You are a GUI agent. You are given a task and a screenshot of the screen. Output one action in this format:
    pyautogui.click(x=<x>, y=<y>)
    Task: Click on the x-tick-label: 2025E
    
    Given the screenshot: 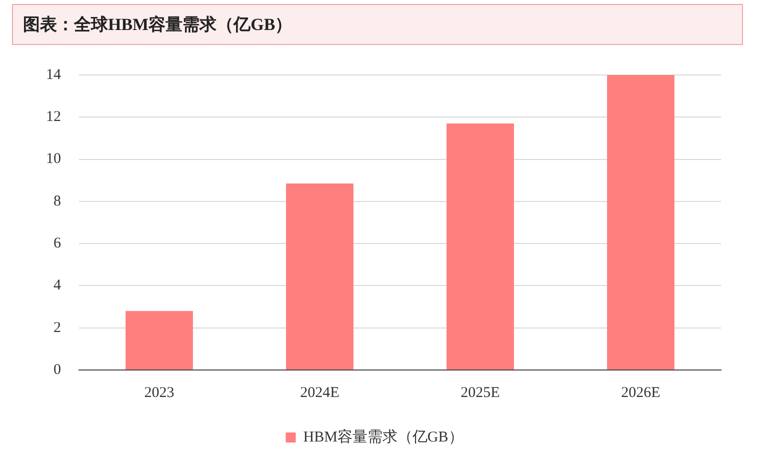 What is the action you would take?
    pyautogui.click(x=480, y=392)
    